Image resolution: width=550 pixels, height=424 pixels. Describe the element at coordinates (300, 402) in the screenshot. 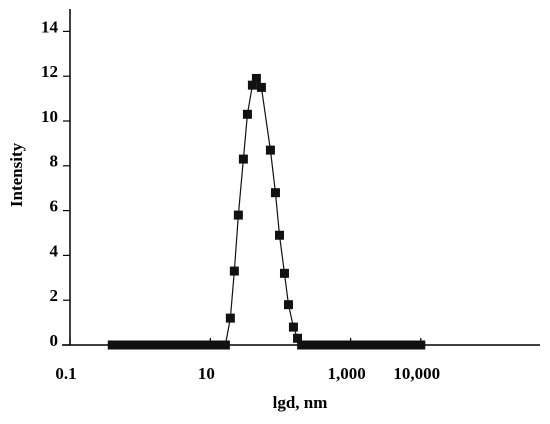

I see `x-axis-title: lgd, nm` at that location.